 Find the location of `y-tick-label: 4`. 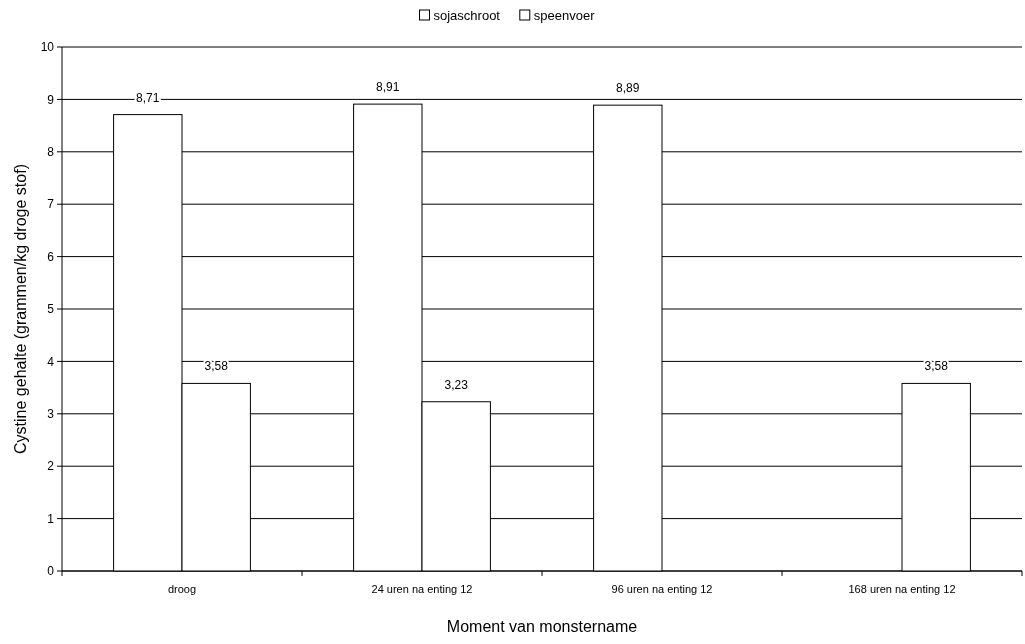

y-tick-label: 4 is located at coordinates (51, 361).